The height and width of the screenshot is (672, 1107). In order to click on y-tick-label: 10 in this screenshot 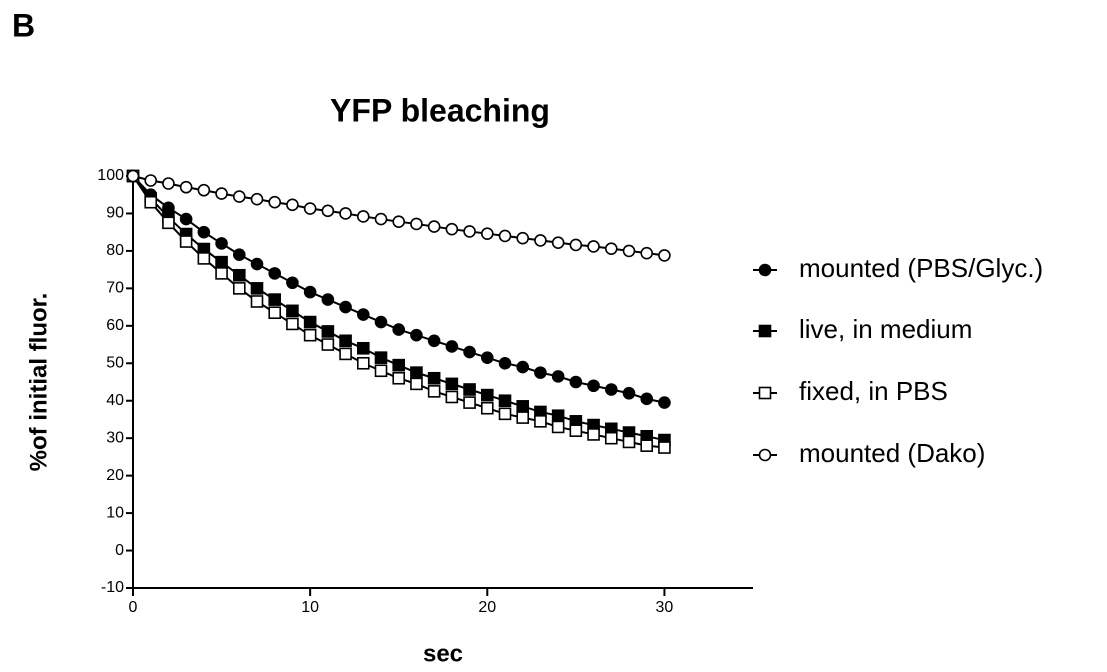, I will do `click(115, 512)`.